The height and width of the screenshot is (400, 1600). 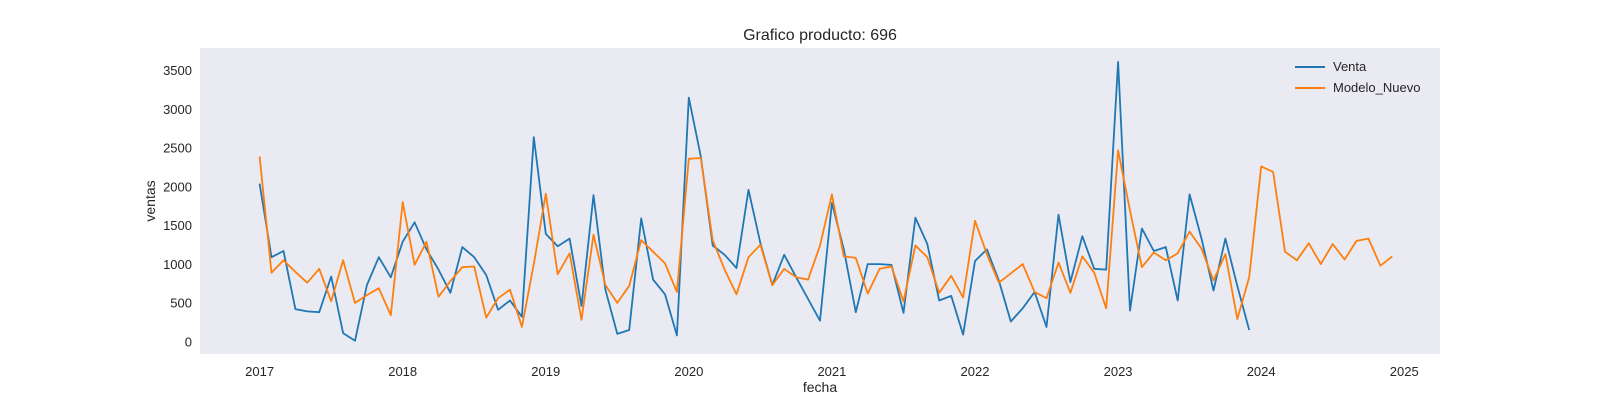 I want to click on x-tick-label: 2018, so click(x=402, y=371).